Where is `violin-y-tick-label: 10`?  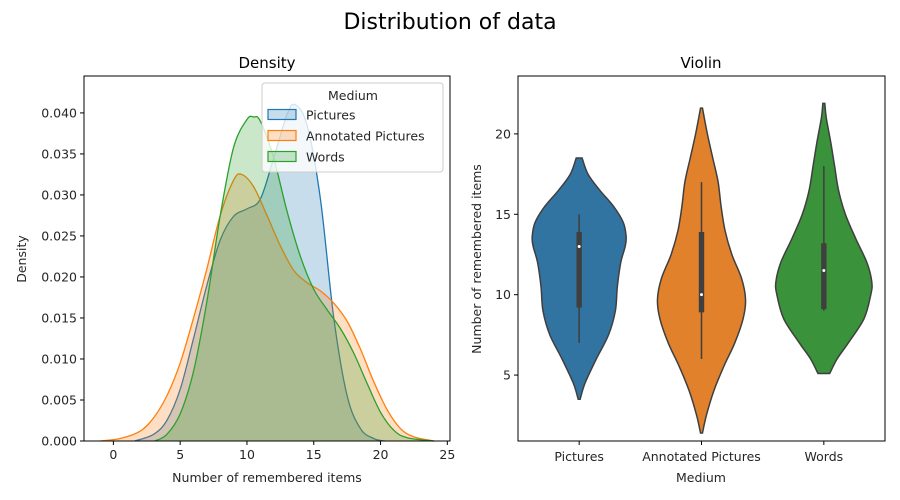
violin-y-tick-label: 10 is located at coordinates (503, 294).